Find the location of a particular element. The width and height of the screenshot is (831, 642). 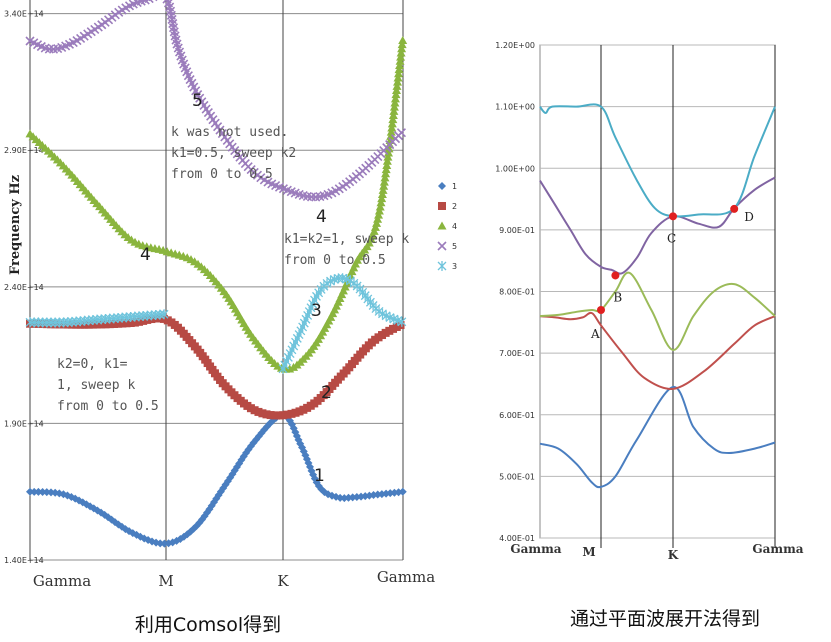

right-y-tick-label: 8.00E-01 is located at coordinates (517, 292).